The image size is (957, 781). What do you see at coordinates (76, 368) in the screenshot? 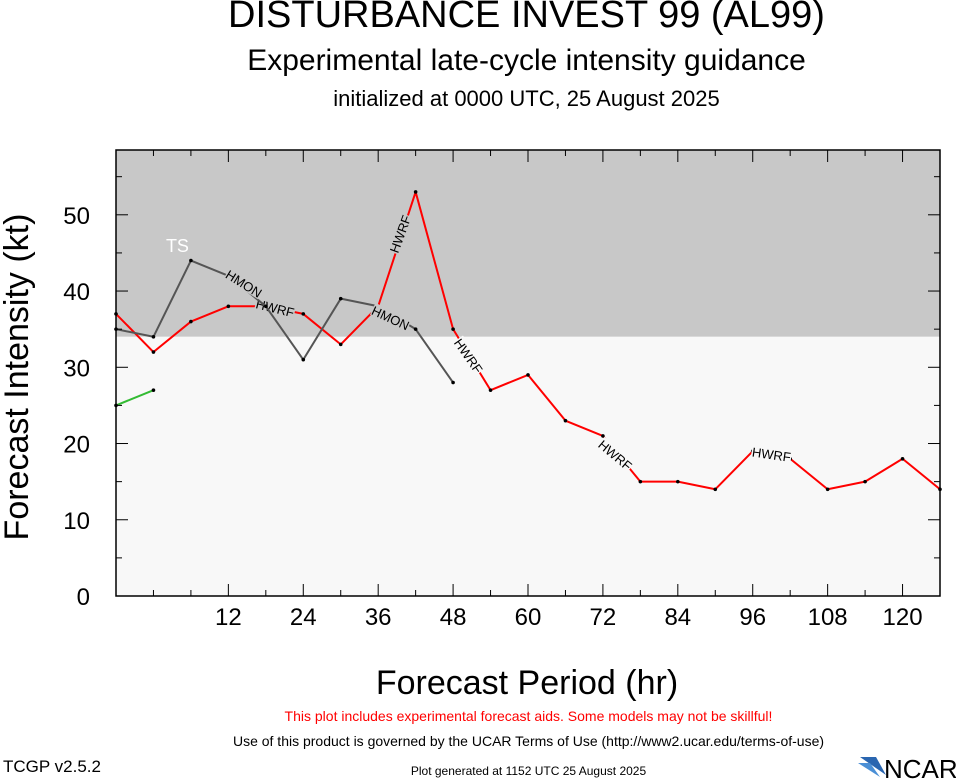
I see `y-tick-label: 30` at bounding box center [76, 368].